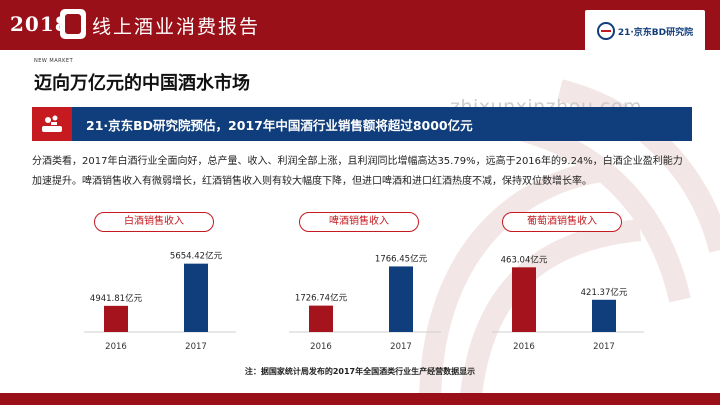  I want to click on chart-baijiu: 白酒销售收入 4941.81亿元 2016 5654.42亿元 2017, so click(165, 287).